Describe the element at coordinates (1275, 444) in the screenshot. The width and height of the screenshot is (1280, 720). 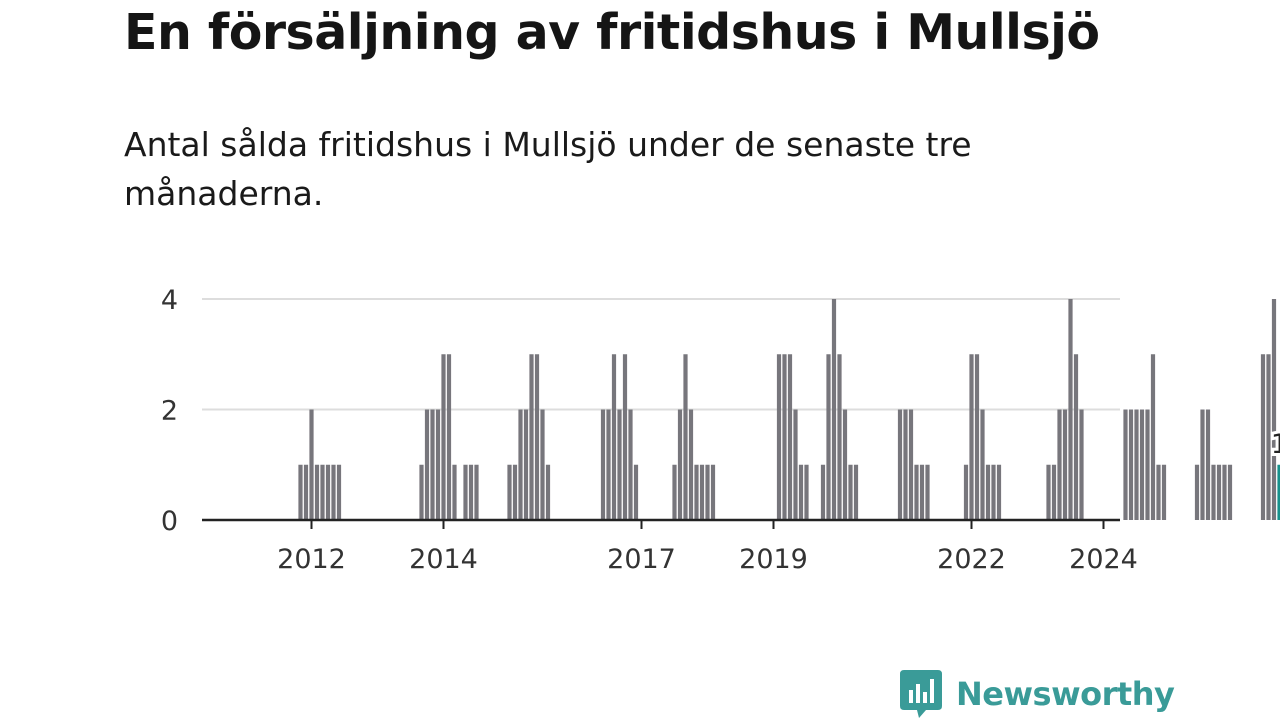
I see `highlight-value-label: 1` at that location.